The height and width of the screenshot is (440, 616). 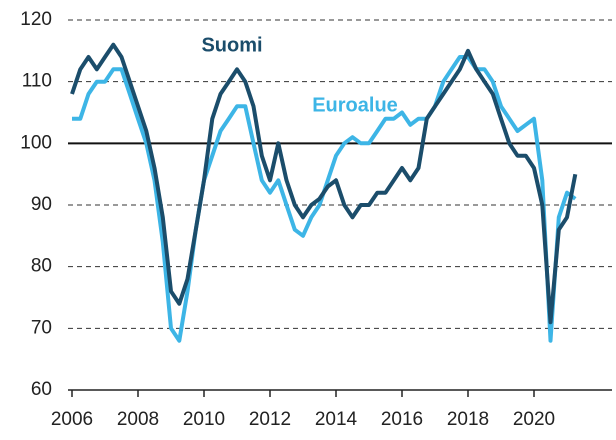 I want to click on y-tick-label: 100, so click(x=36, y=142).